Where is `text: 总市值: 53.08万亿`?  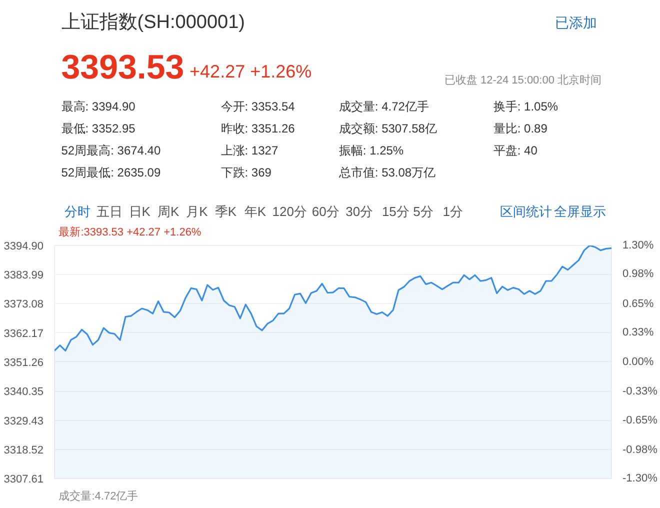
text: 总市值: 53.08万亿 is located at coordinates (387, 173).